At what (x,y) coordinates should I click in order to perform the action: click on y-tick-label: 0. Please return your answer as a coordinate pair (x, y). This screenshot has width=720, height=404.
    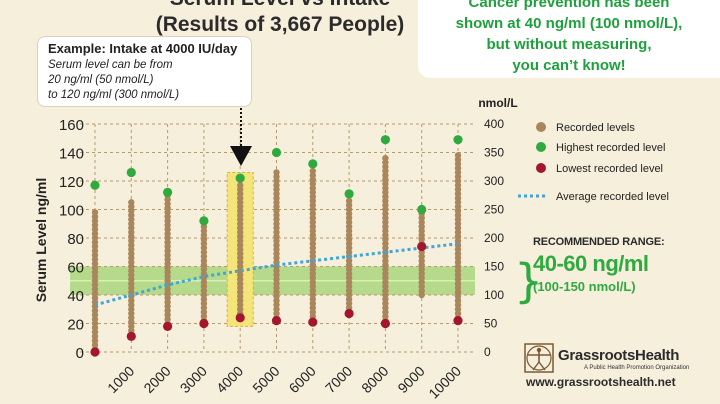
    Looking at the image, I should click on (80, 353).